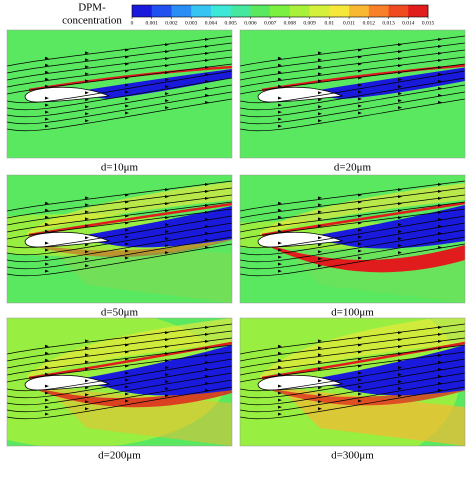 The height and width of the screenshot is (477, 474). I want to click on colorbar-tick-label: 0.008, so click(290, 23).